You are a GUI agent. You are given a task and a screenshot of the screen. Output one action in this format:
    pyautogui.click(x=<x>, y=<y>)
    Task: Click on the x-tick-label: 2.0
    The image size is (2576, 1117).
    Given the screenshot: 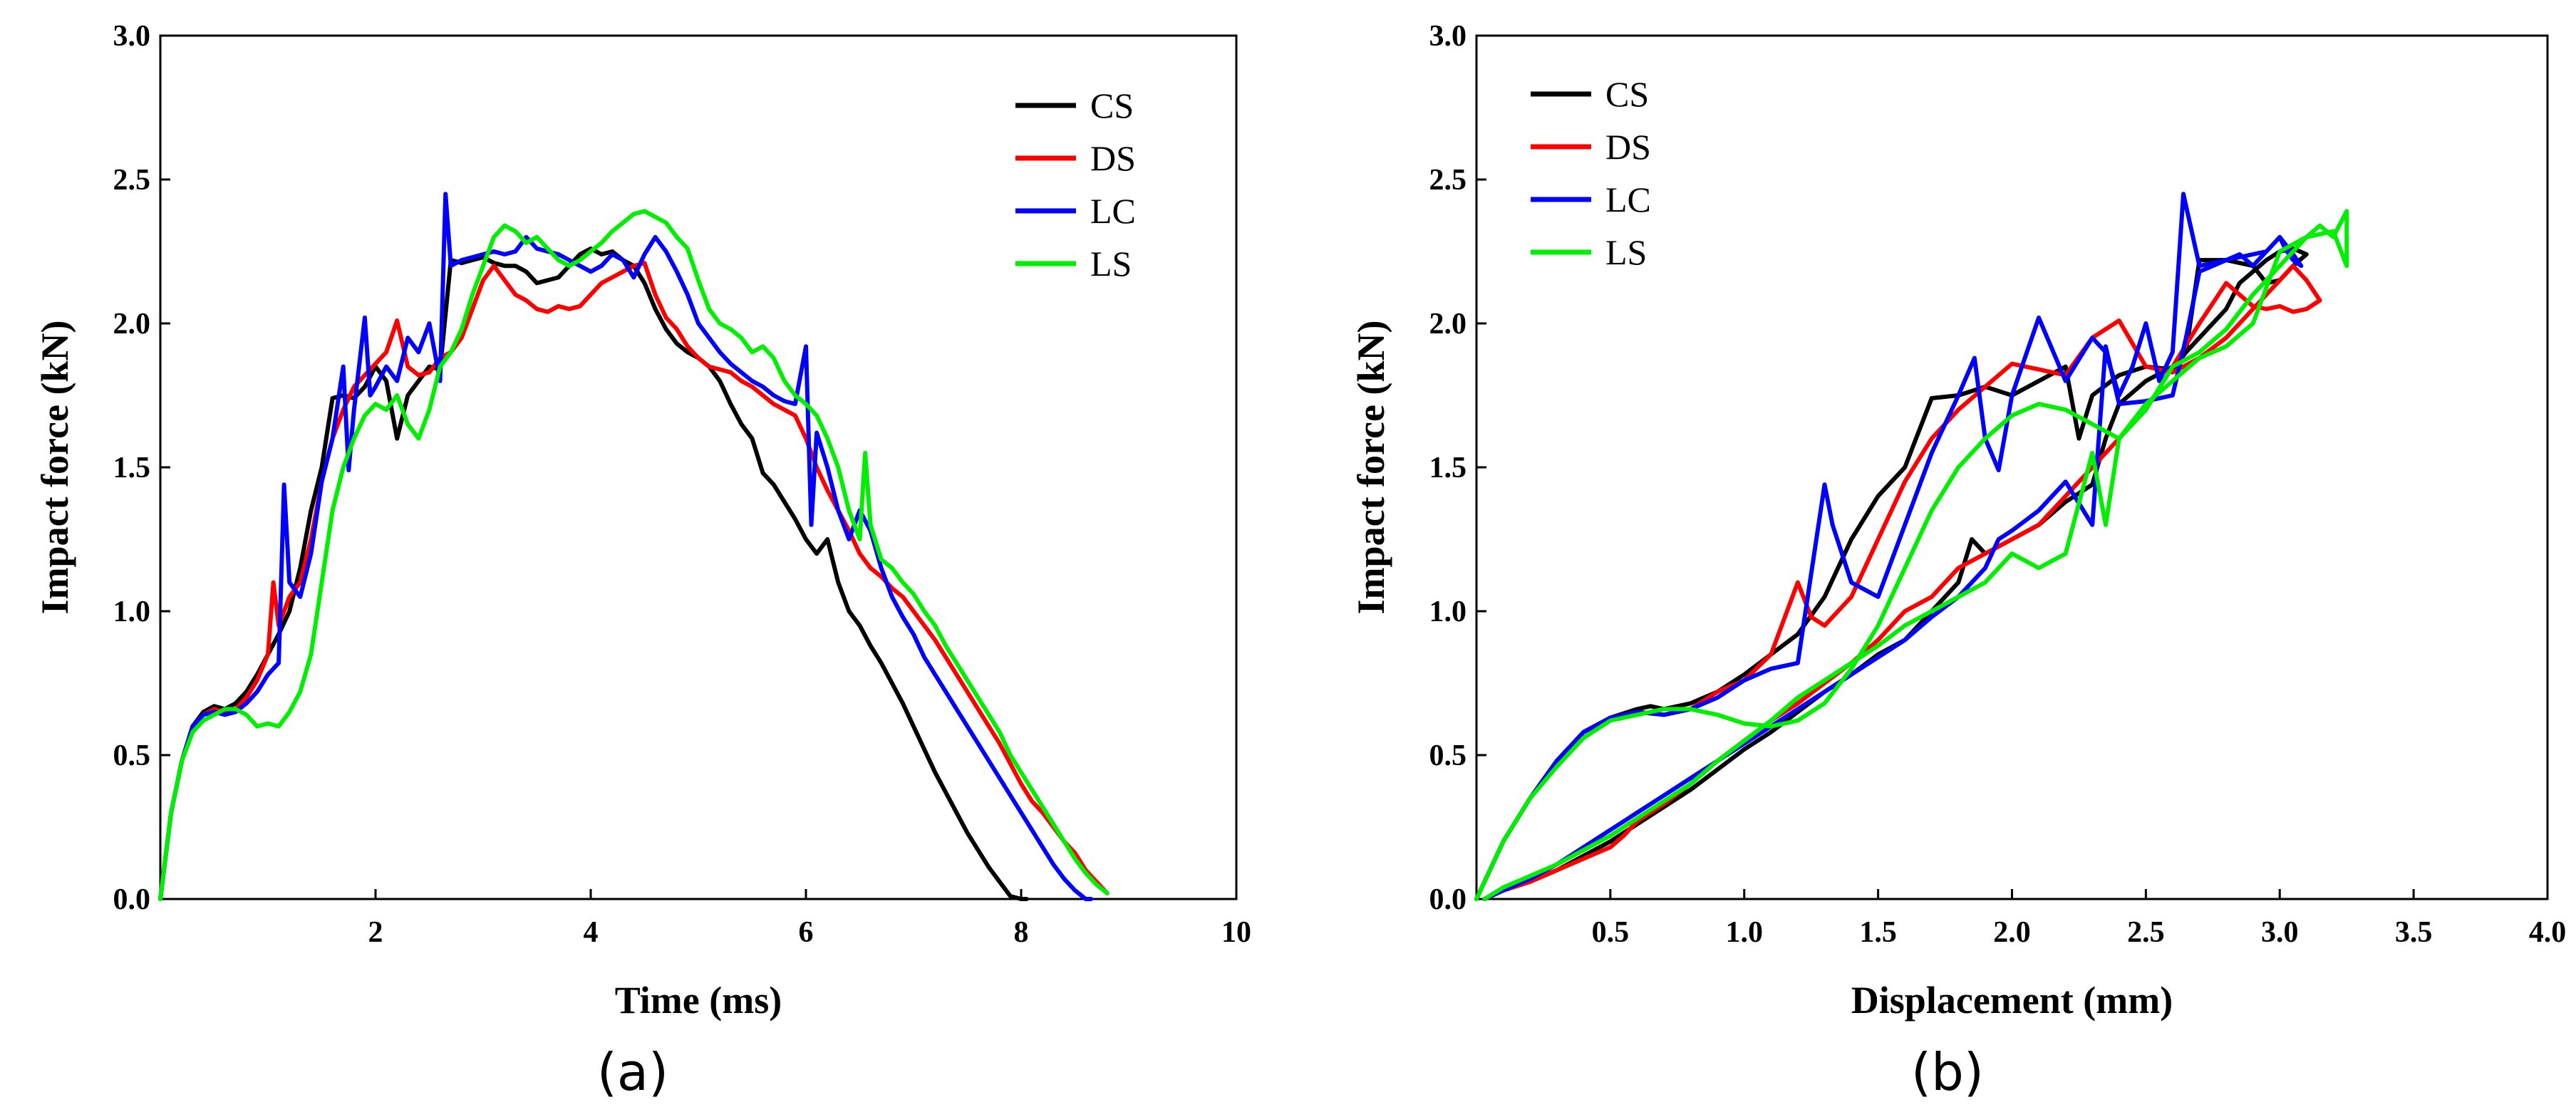 What is the action you would take?
    pyautogui.click(x=2012, y=932)
    